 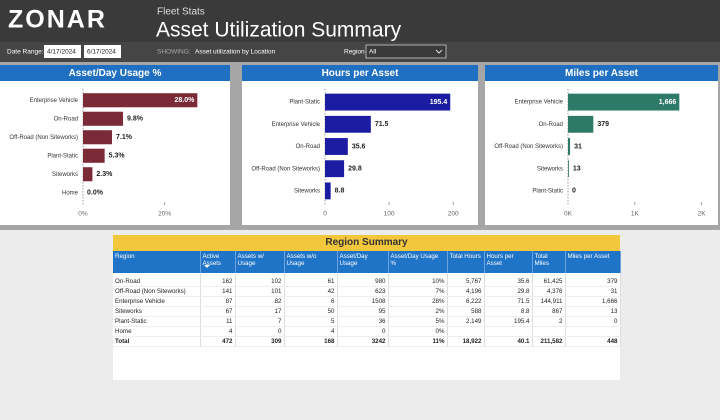 What do you see at coordinates (260, 262) in the screenshot?
I see `column-header: Assets w/ Usage` at bounding box center [260, 262].